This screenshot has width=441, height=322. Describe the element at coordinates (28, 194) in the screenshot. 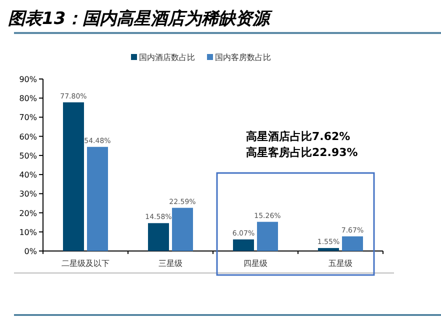

I see `y-tick-label: 30%` at that location.